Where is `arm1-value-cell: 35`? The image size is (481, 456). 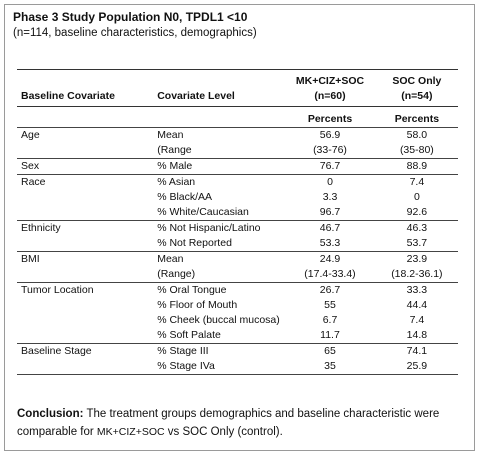 arm1-value-cell: 35 is located at coordinates (330, 367).